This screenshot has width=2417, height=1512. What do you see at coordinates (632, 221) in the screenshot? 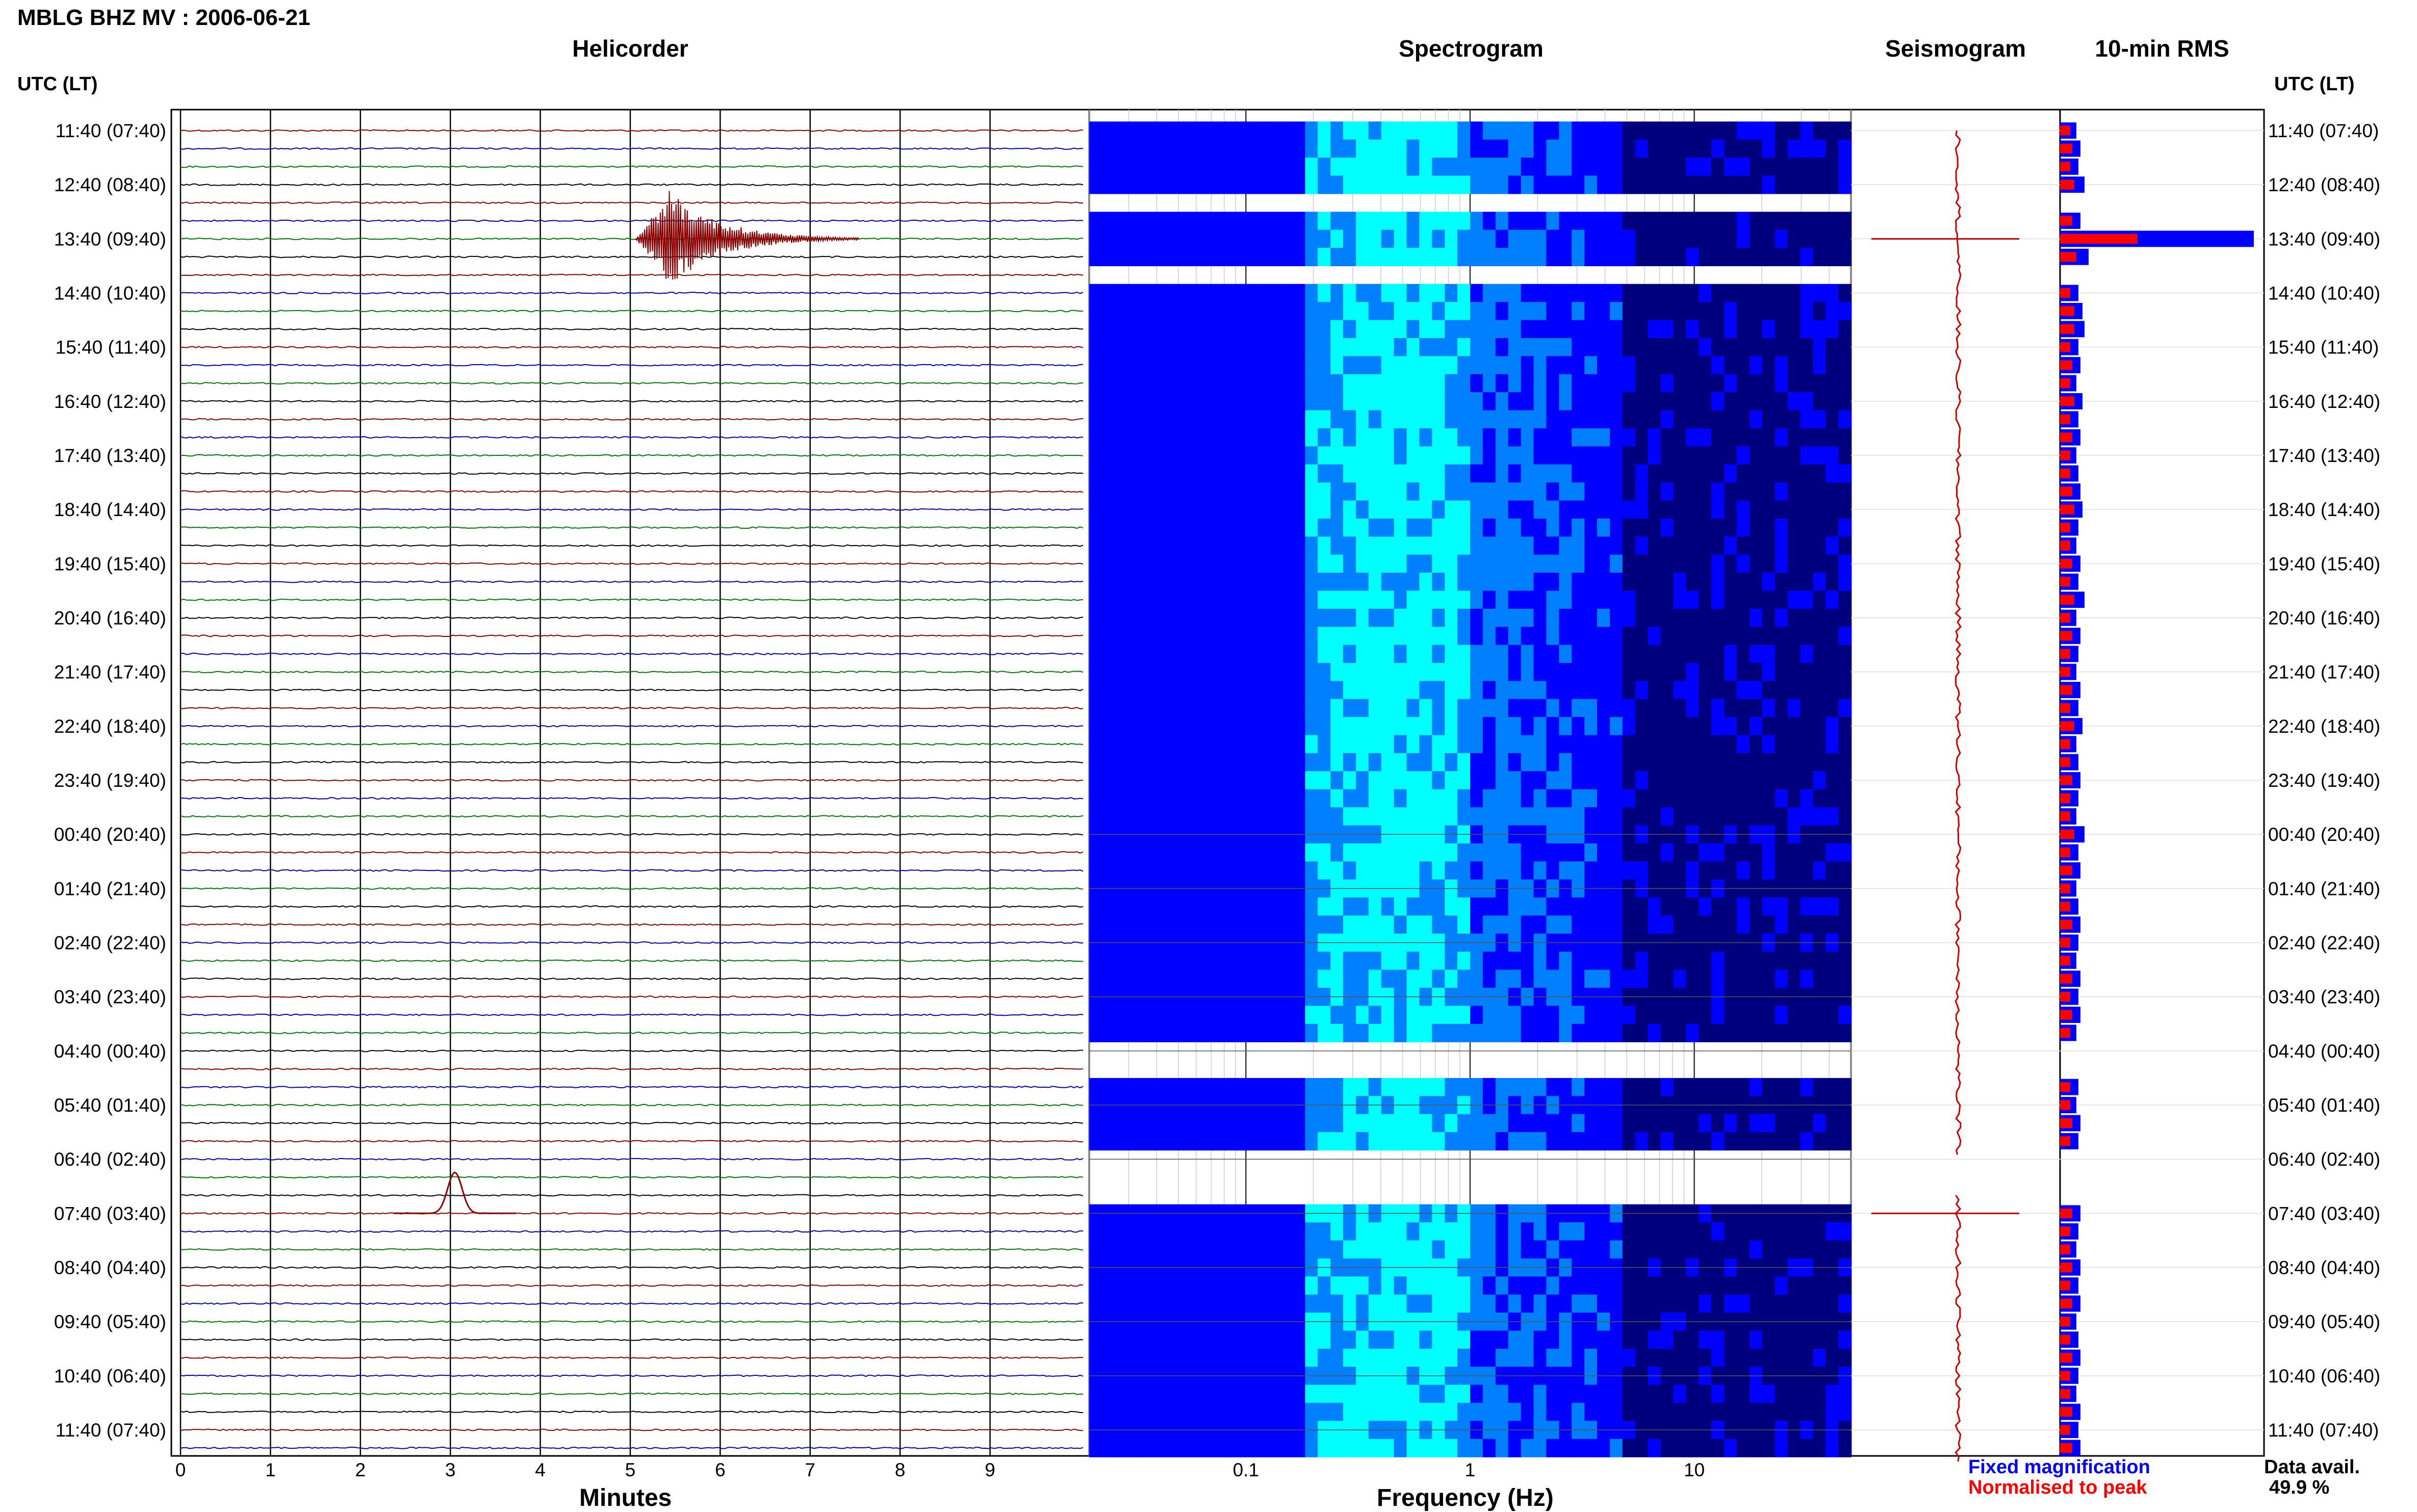
I see `helicorder-trace` at bounding box center [632, 221].